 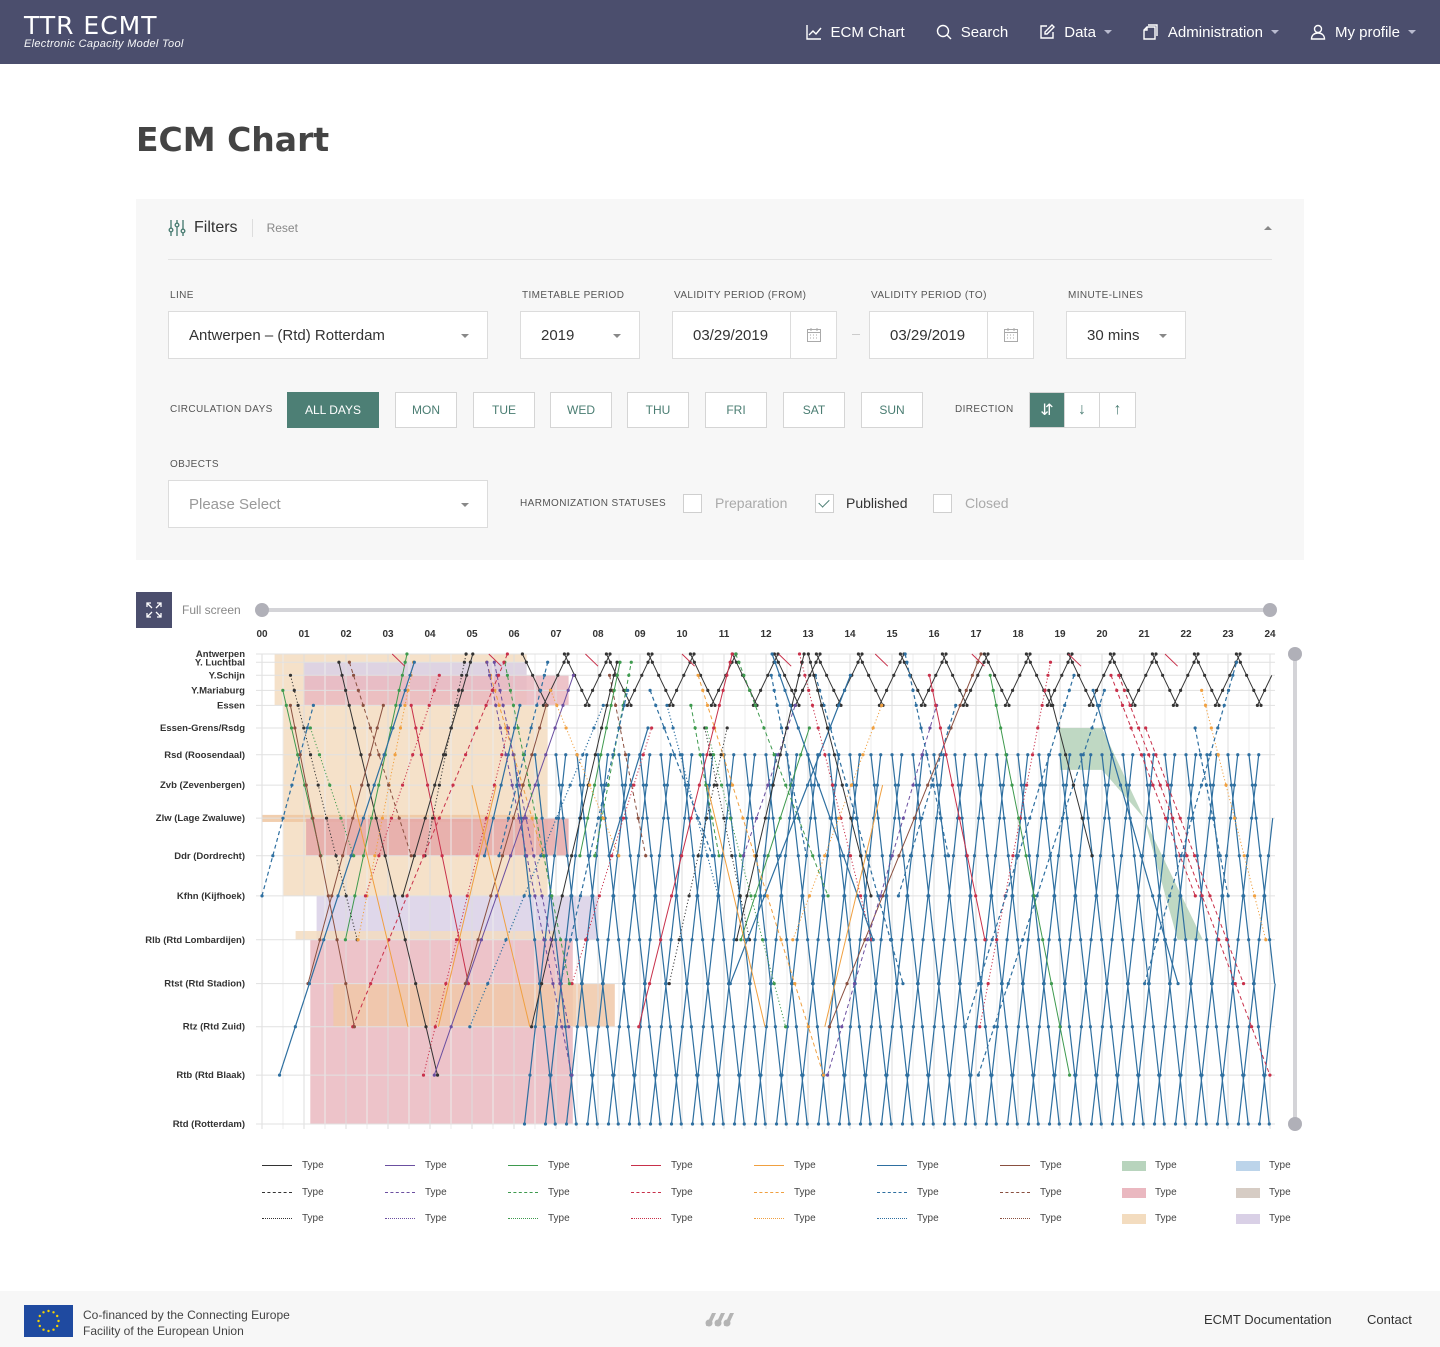 I want to click on objects-select: Please Select, so click(x=328, y=504).